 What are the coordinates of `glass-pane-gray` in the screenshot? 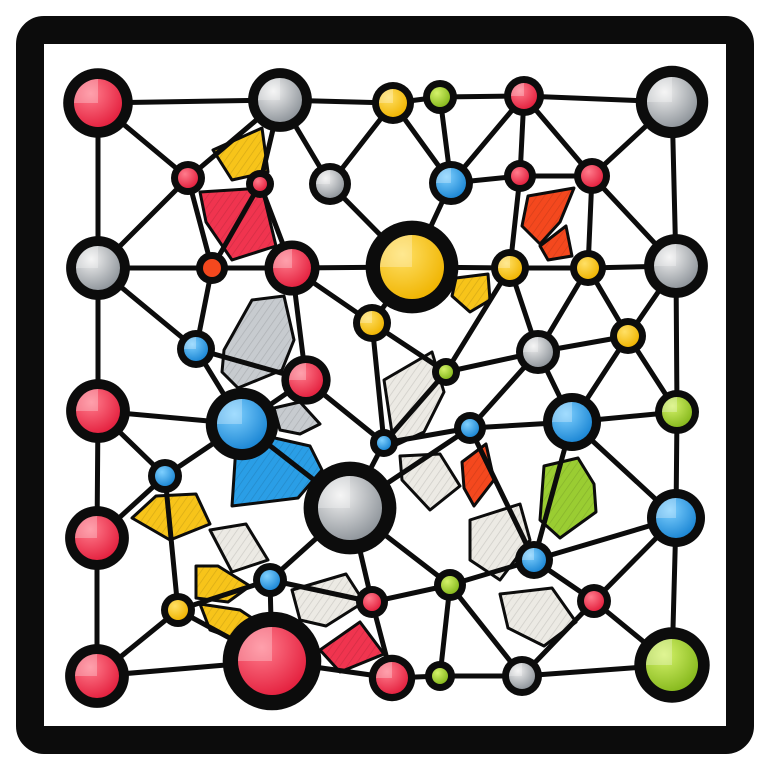 It's located at (258, 342).